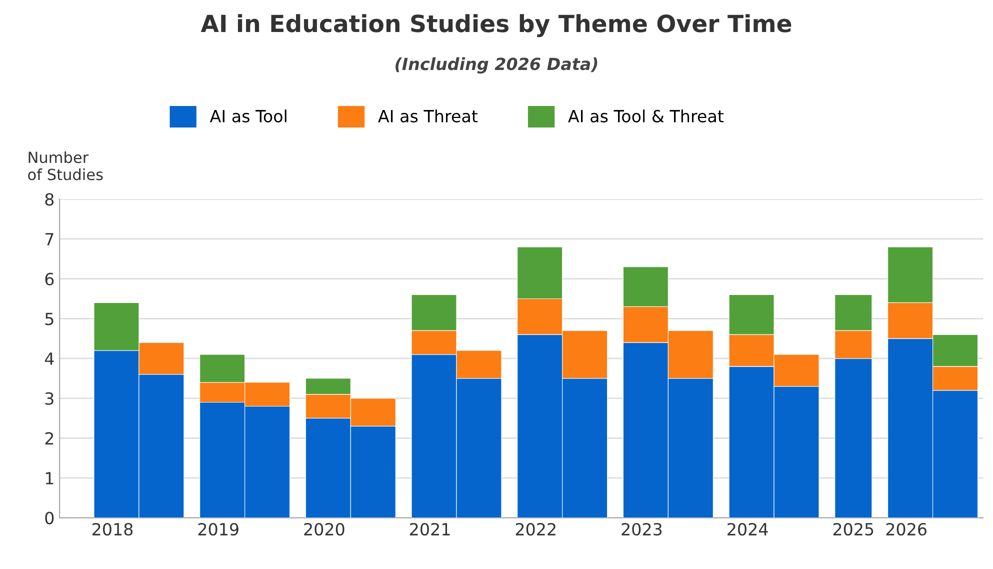  Describe the element at coordinates (496, 26) in the screenshot. I see `chart-title: AI in Education Studies by Theme Over Time` at that location.